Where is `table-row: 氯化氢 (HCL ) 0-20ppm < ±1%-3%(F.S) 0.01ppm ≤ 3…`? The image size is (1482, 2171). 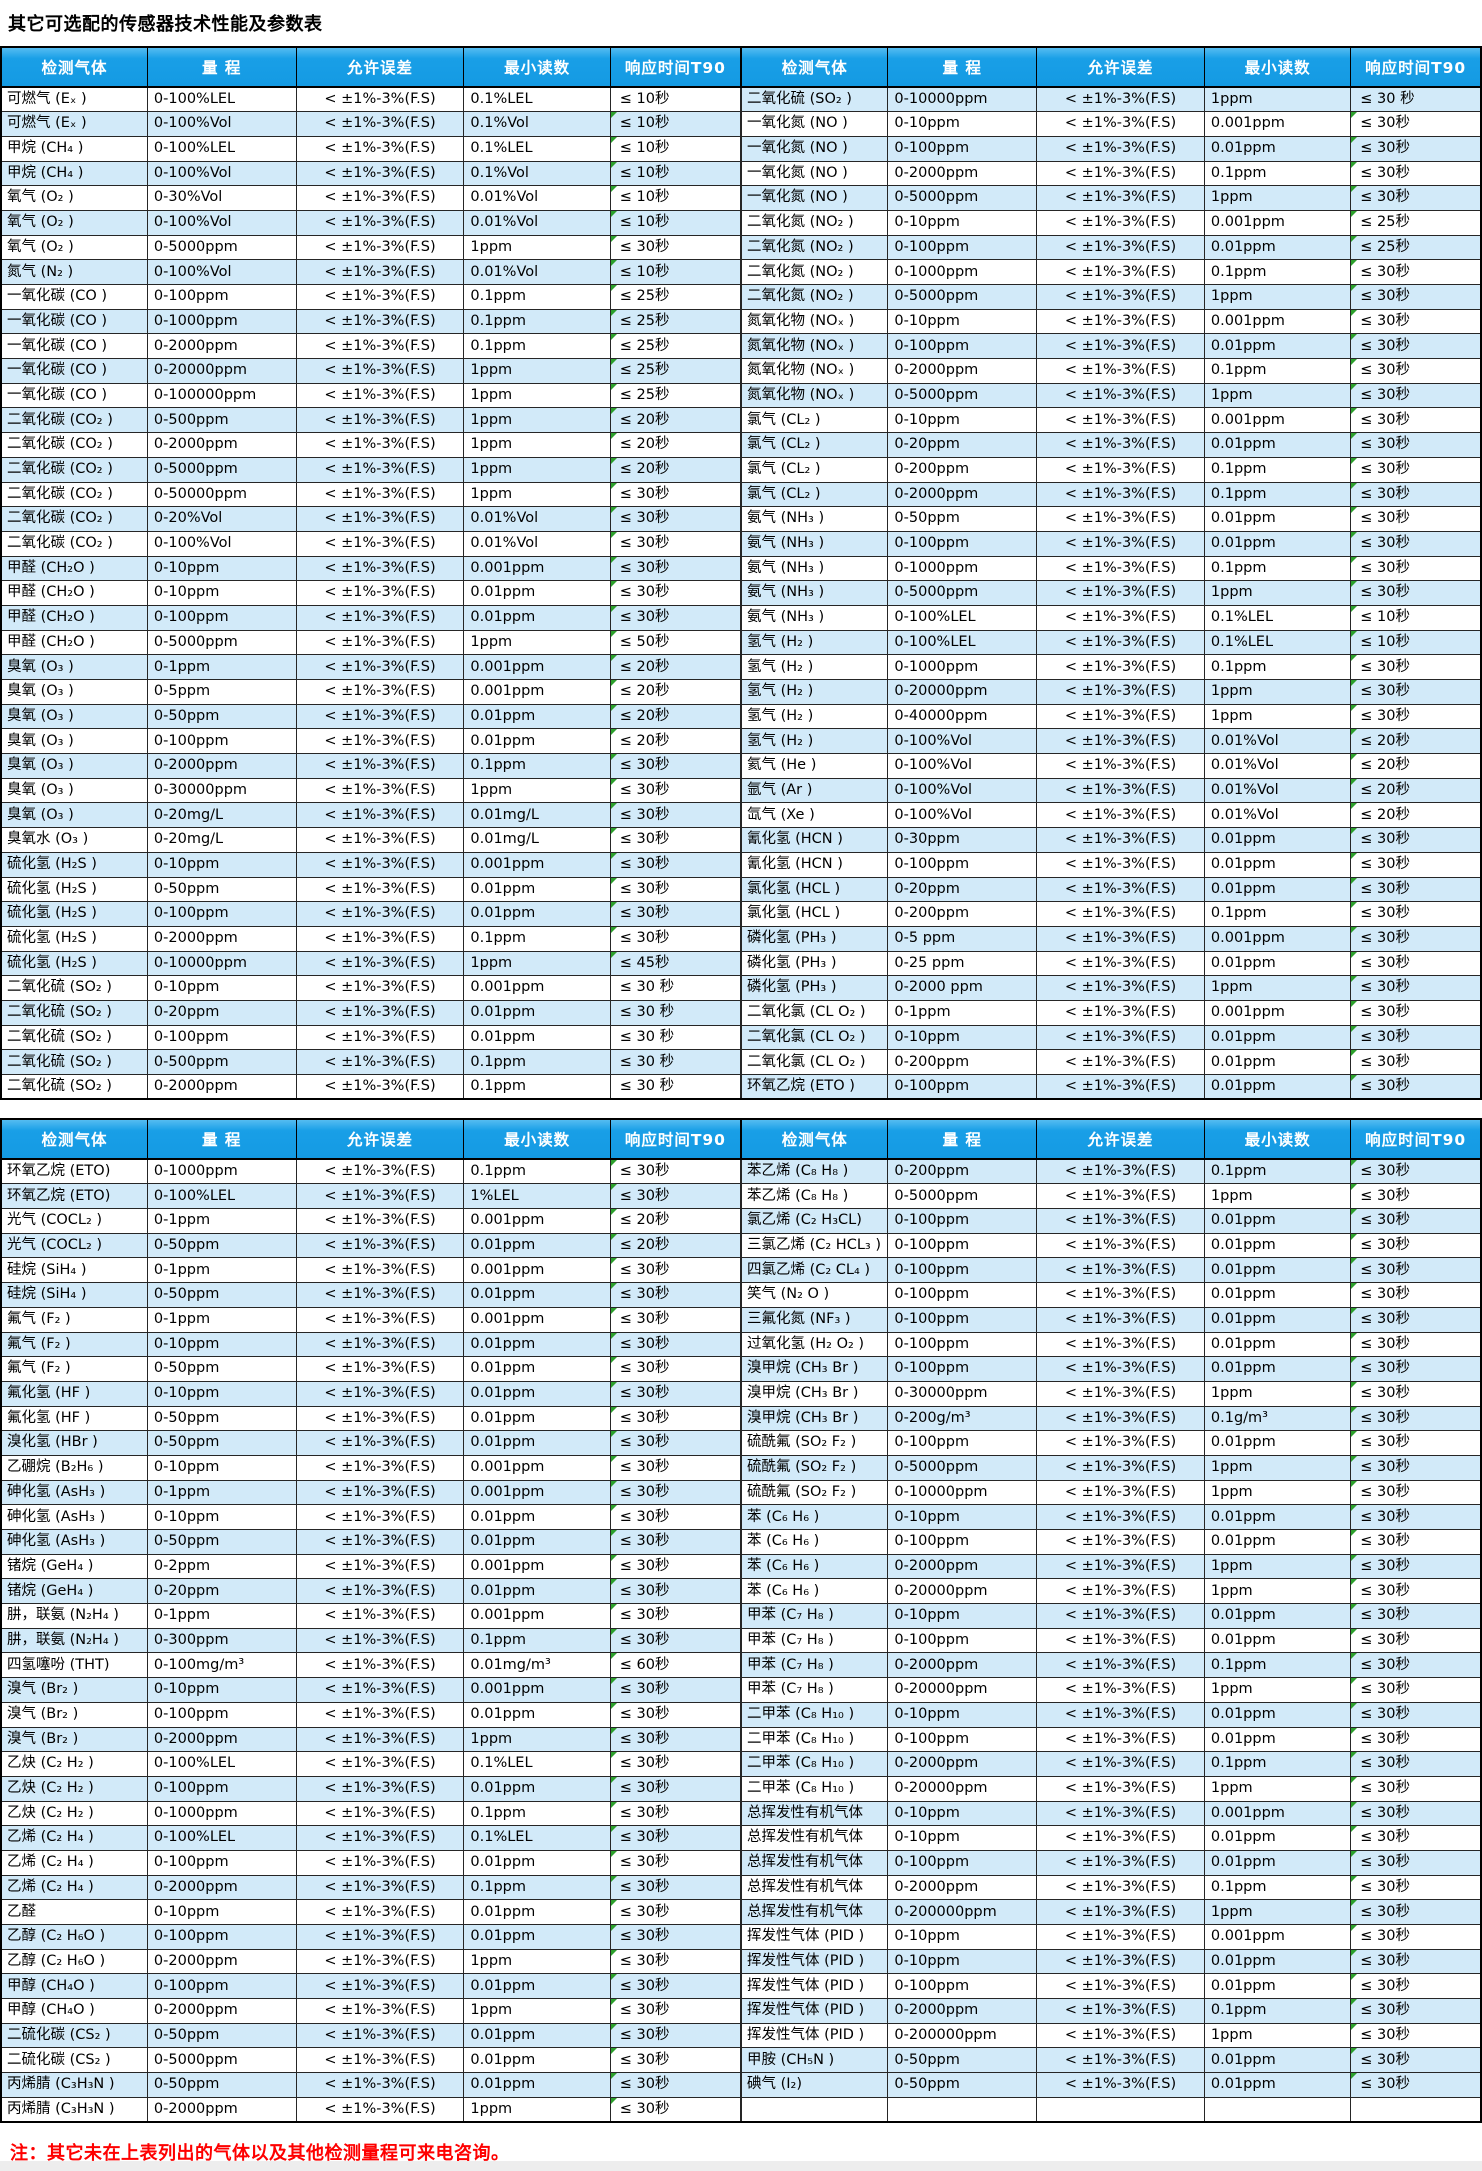
table-row: 氯化氢 (HCL ) 0-20ppm < ±1%-3%(F.S) 0.01ppm ≤ 3… is located at coordinates (1111, 889).